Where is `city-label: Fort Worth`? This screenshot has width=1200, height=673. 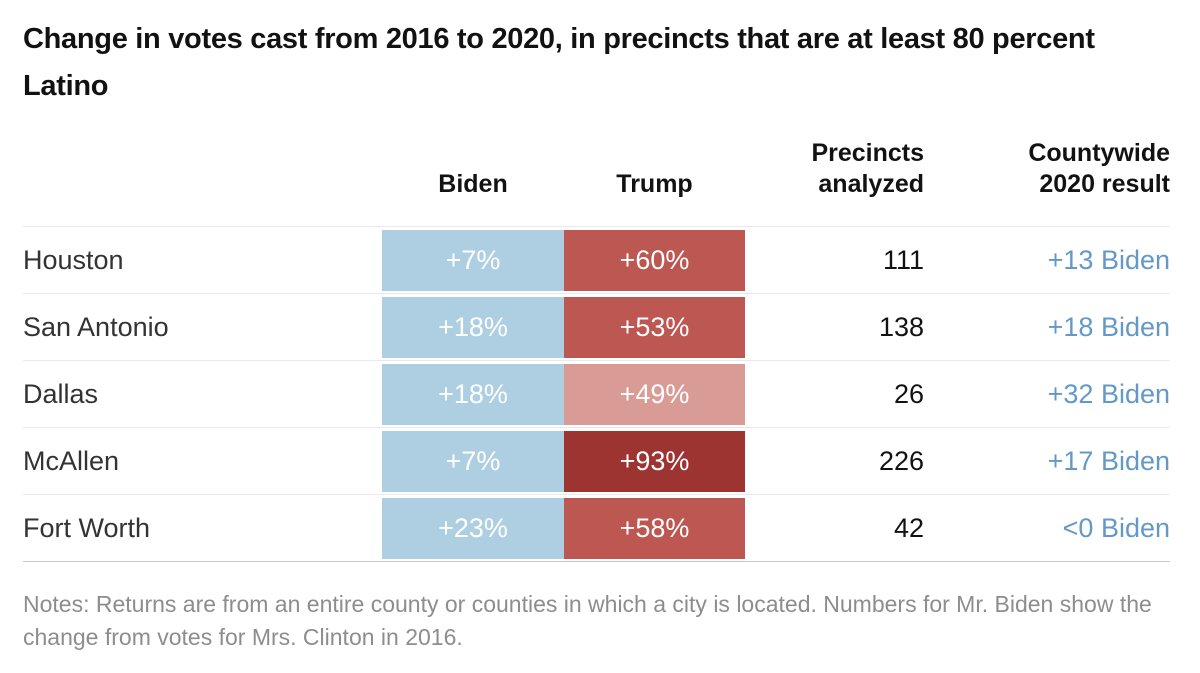
city-label: Fort Worth is located at coordinates (87, 527).